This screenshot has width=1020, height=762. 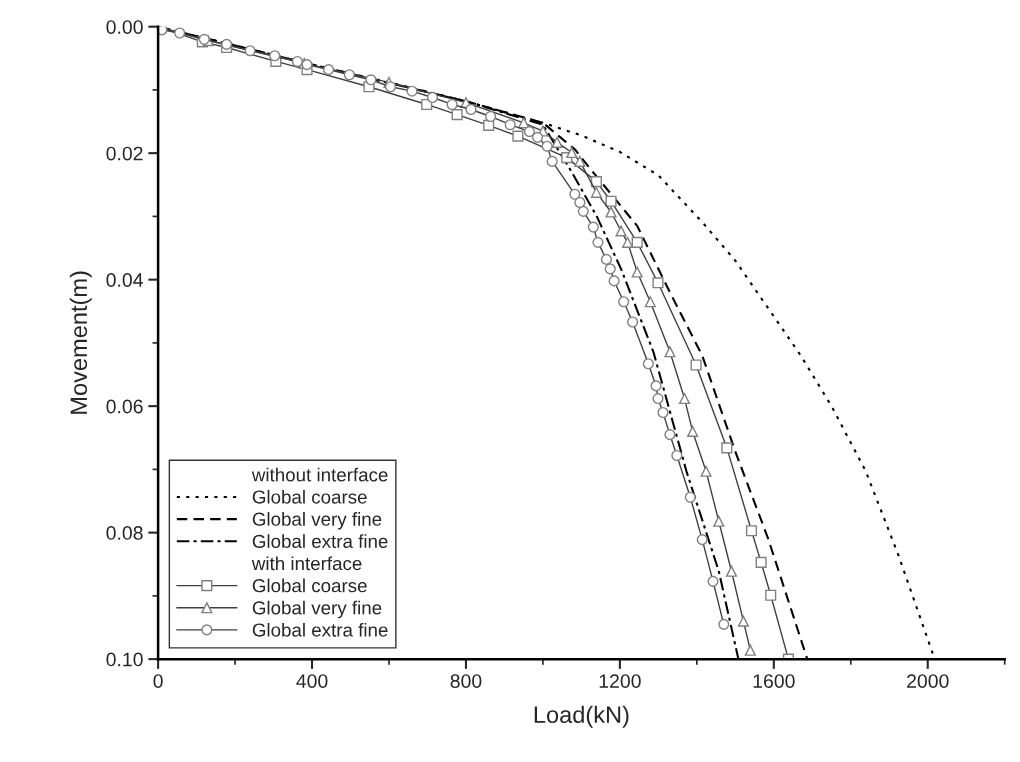 I want to click on y-tick-label: 0.10, so click(x=124, y=659).